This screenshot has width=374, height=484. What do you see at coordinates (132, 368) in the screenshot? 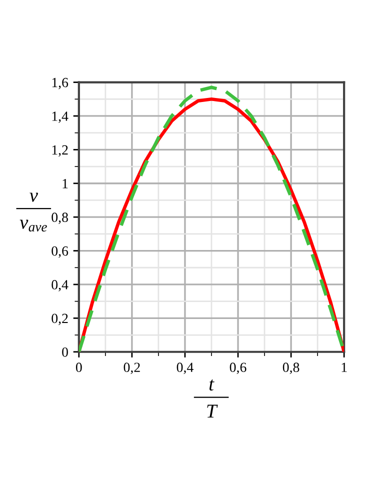
I see `x-tick-label: 0,2` at bounding box center [132, 368].